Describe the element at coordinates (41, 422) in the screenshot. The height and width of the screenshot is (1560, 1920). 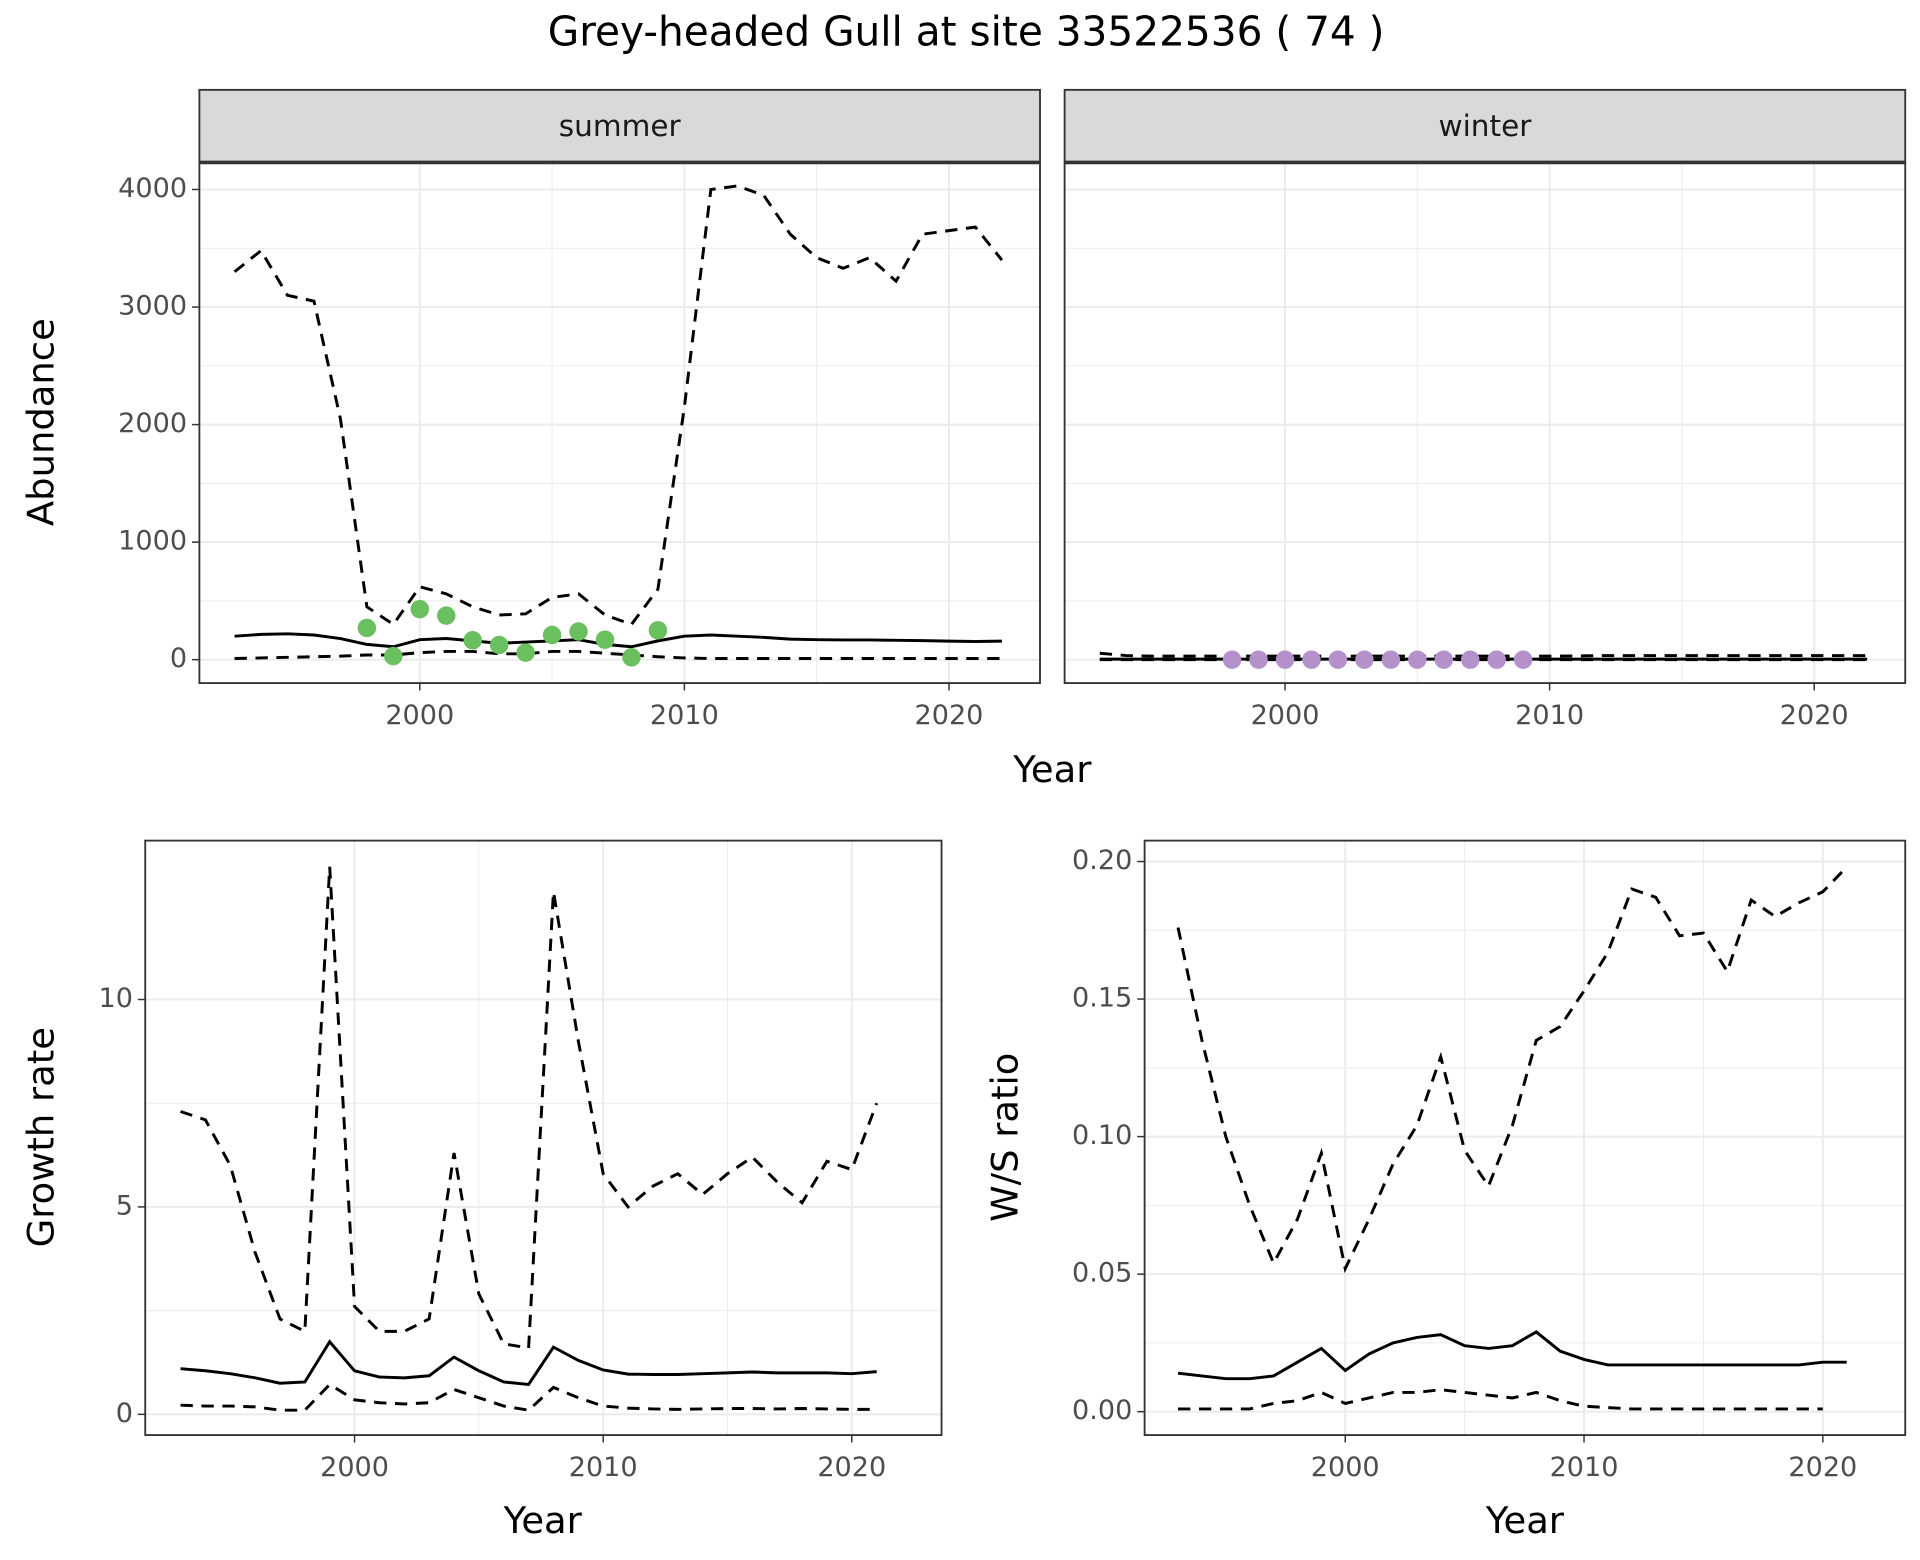
I see `y-axis-title: Abundance` at that location.